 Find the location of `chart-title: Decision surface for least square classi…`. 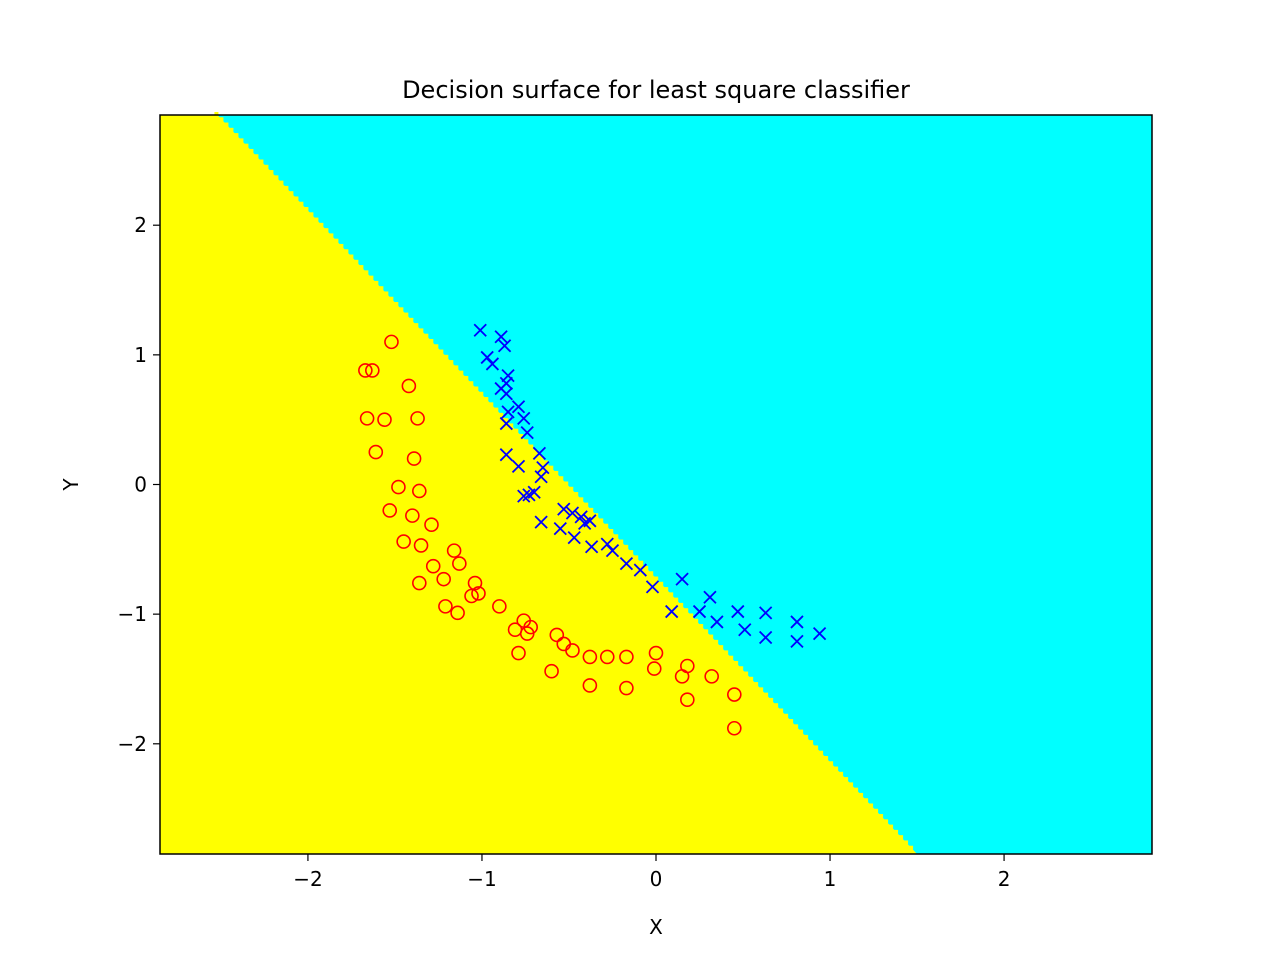

chart-title: Decision surface for least square classi… is located at coordinates (656, 90).